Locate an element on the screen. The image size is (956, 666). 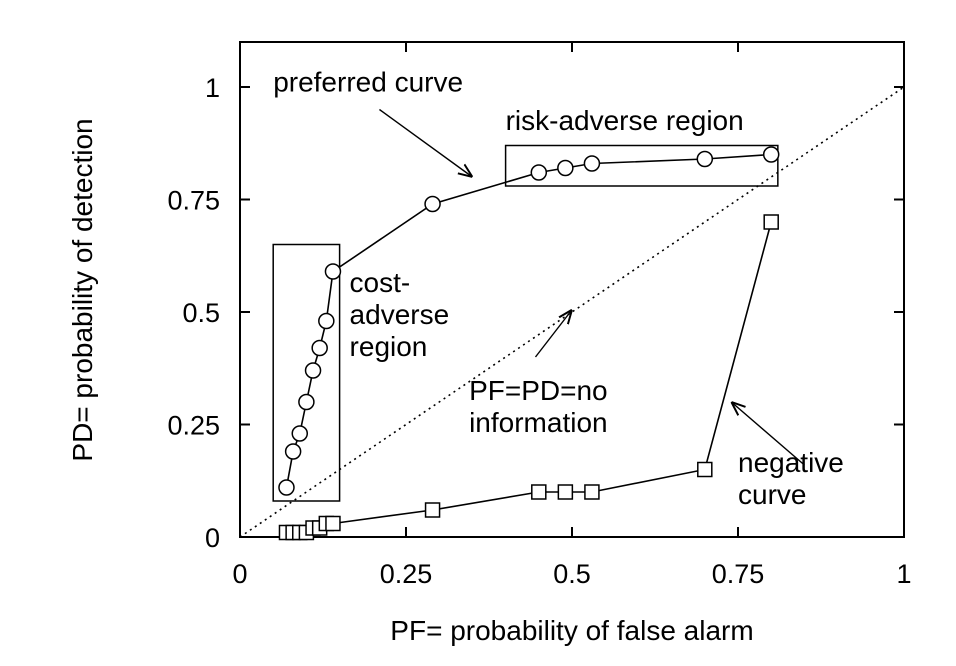
annotation-text: PF=PD=no information is located at coordinates (538, 406).